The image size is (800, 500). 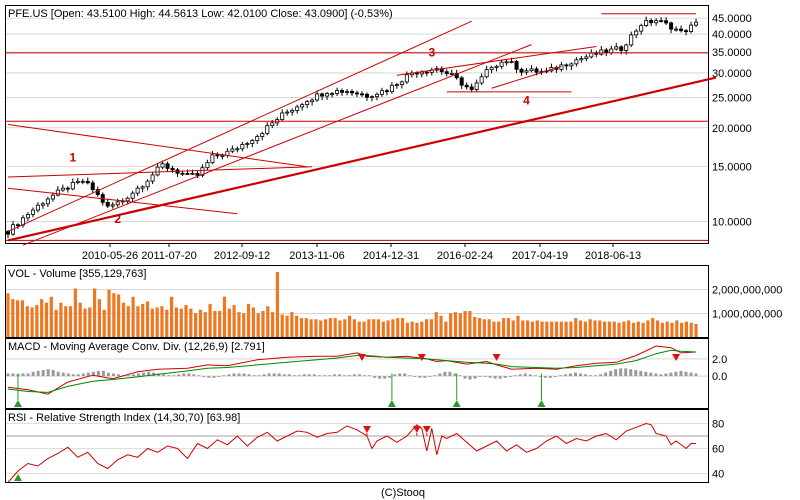 I want to click on volume-y-ticks: 2,000,000,000 1,000,000,000, so click(x=747, y=303).